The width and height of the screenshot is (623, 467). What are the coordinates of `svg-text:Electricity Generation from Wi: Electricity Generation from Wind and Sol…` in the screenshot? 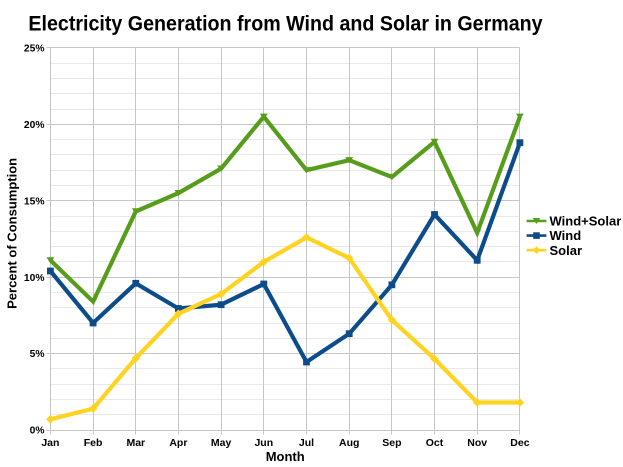 It's located at (285, 24).